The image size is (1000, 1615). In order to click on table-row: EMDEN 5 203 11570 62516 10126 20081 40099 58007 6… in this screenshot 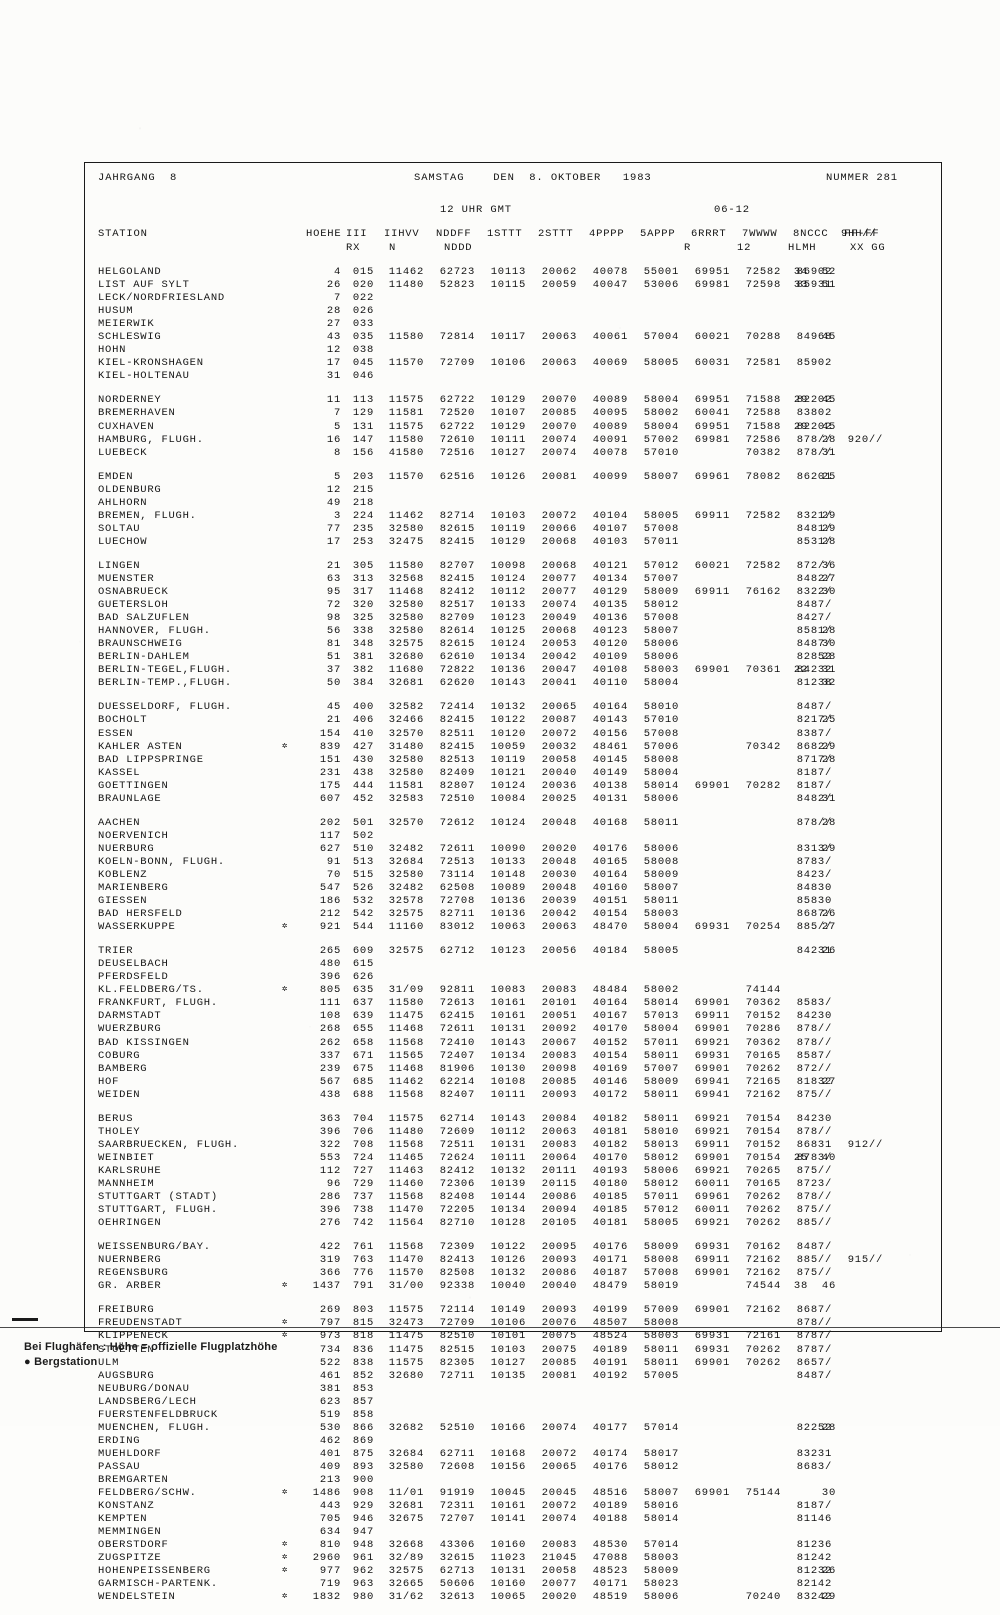, I will do `click(512, 477)`.